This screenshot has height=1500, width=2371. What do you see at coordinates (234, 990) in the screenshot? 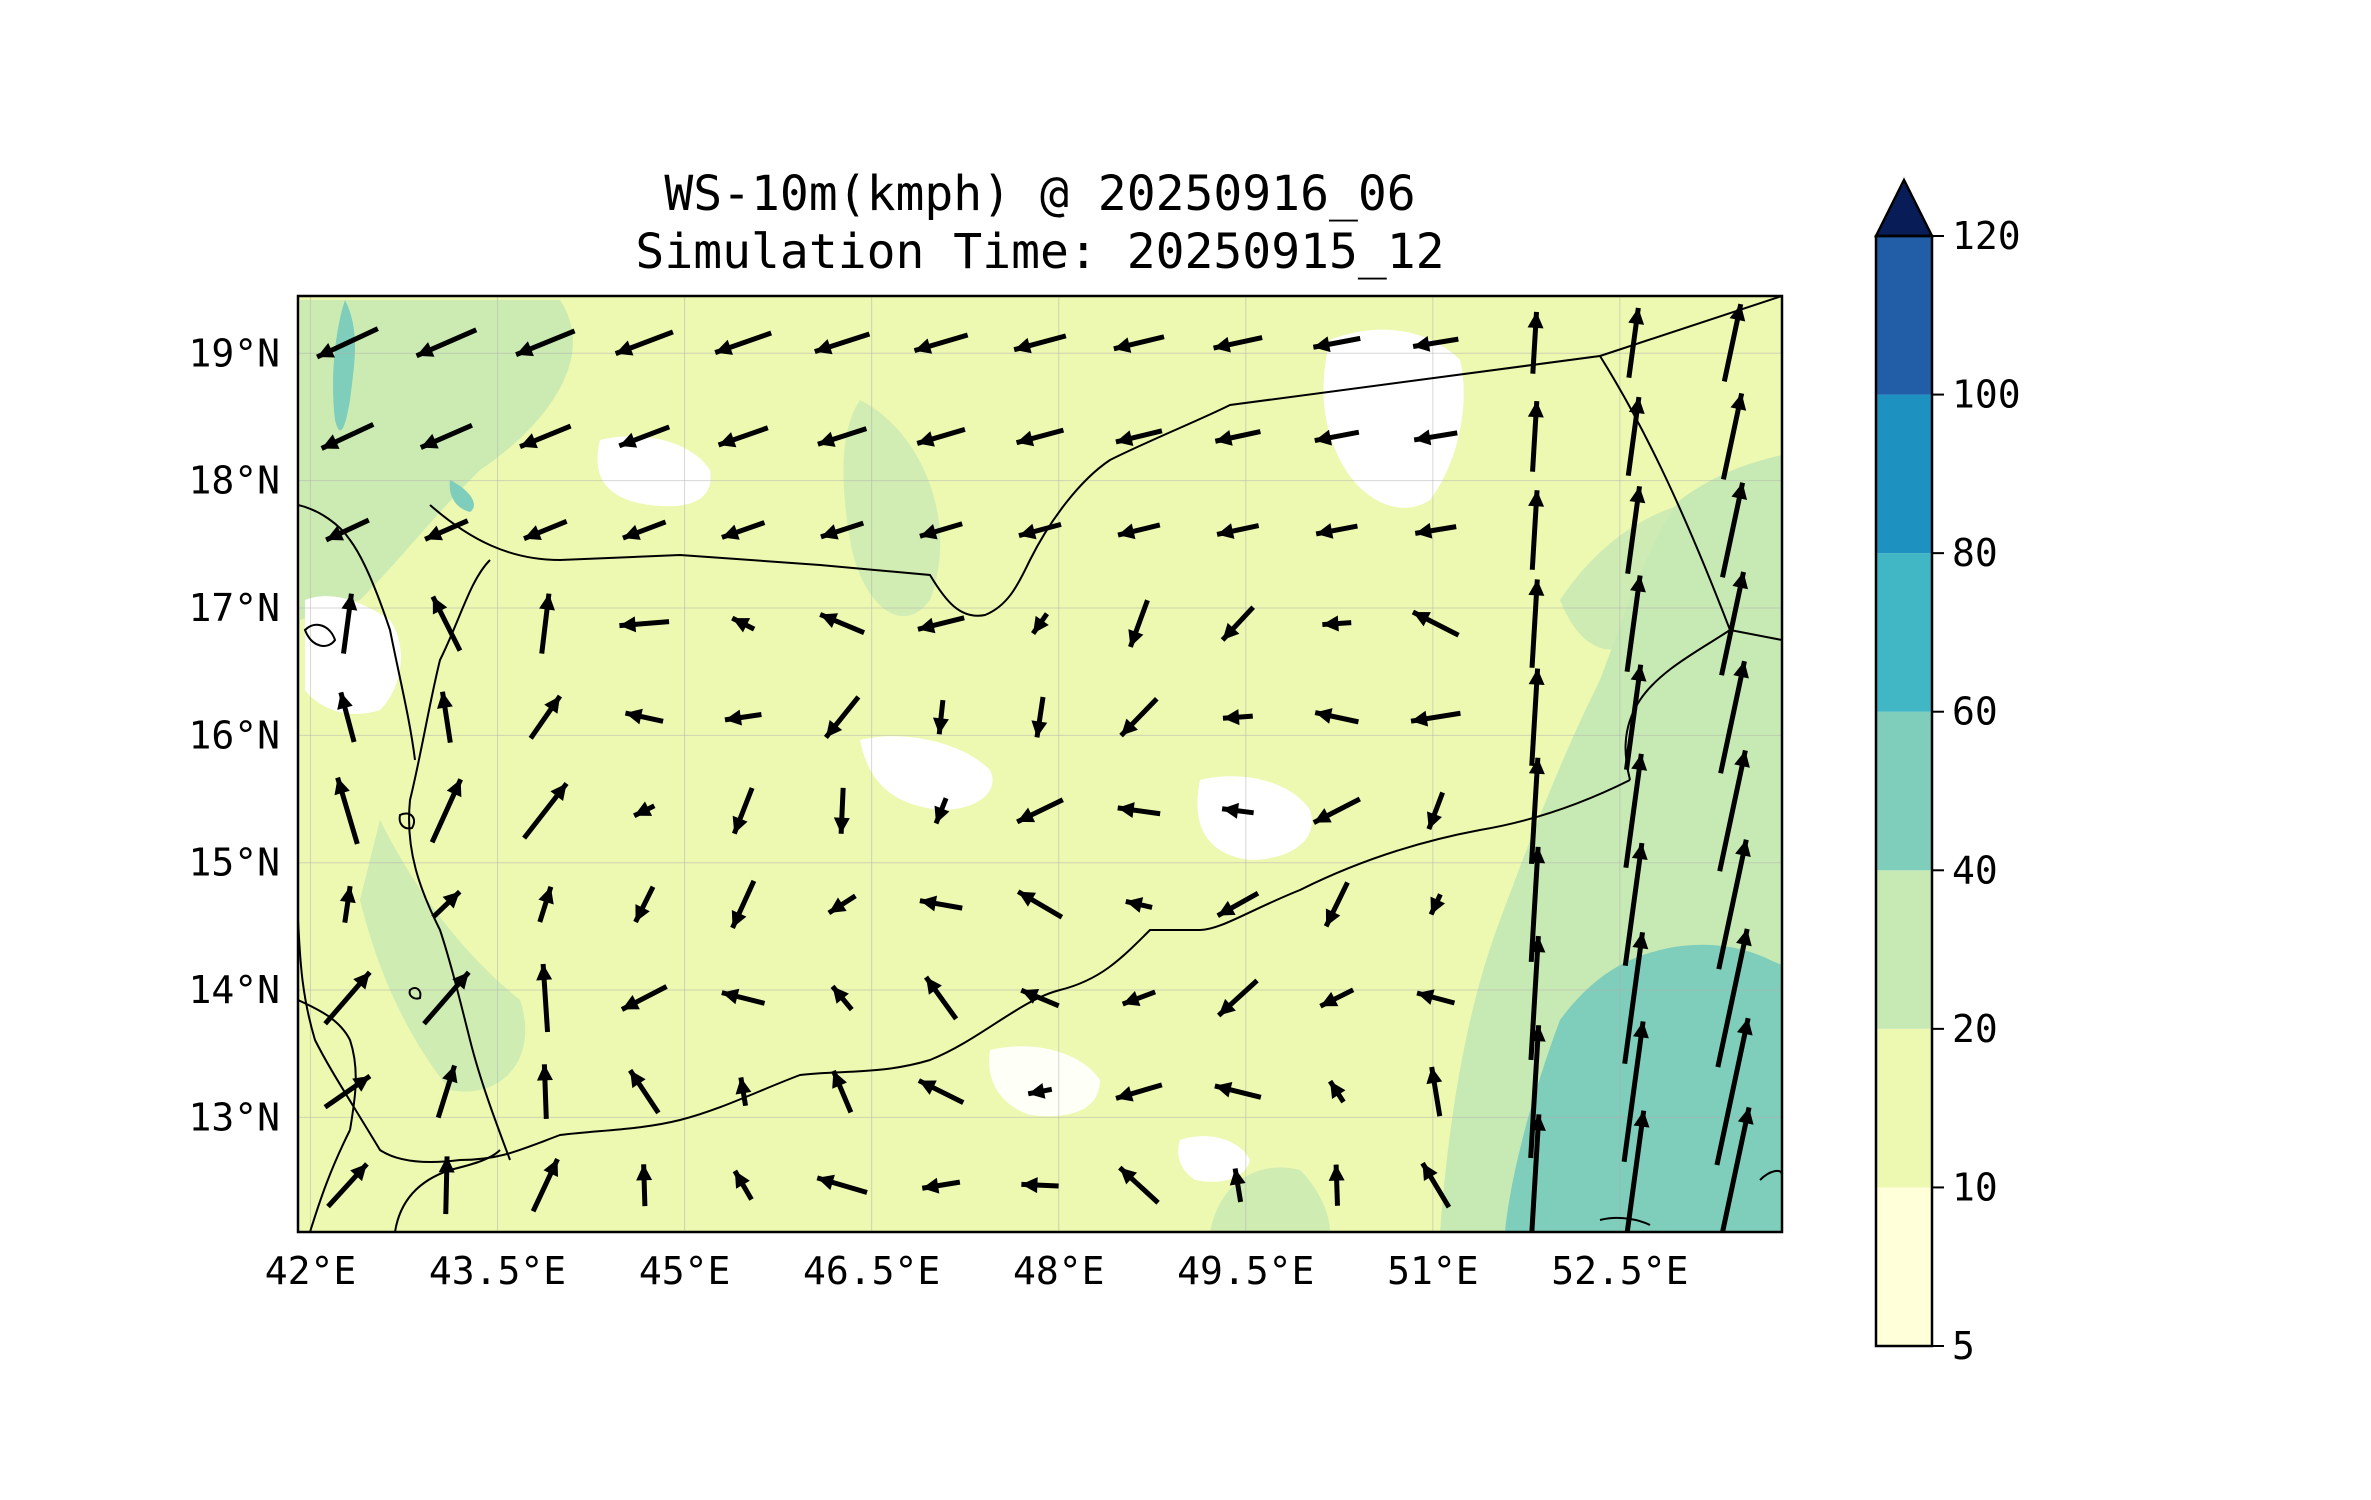
I see `y-tick-label: 14°N` at bounding box center [234, 990].